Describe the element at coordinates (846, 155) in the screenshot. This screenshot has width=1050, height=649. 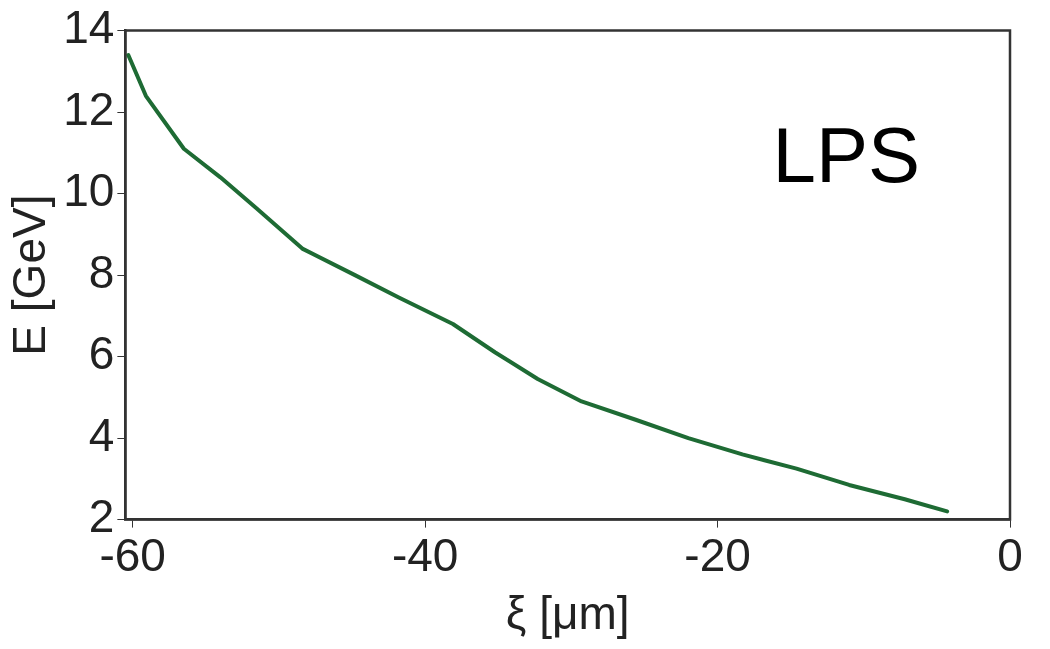
I see `annotation: LPS` at that location.